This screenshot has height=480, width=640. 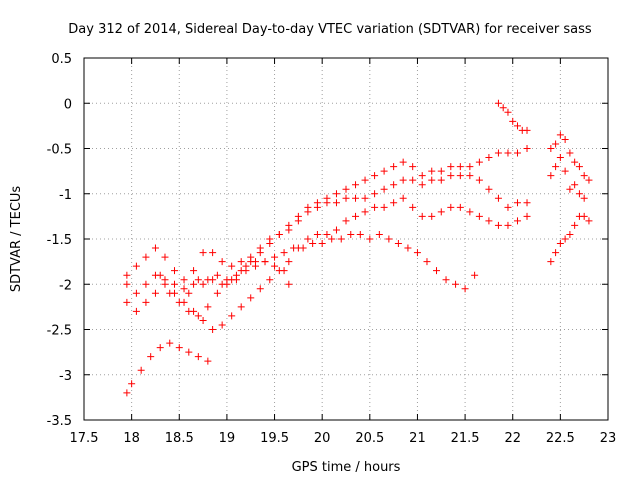 What do you see at coordinates (274, 438) in the screenshot?
I see `x-tick-label: 19.5` at bounding box center [274, 438].